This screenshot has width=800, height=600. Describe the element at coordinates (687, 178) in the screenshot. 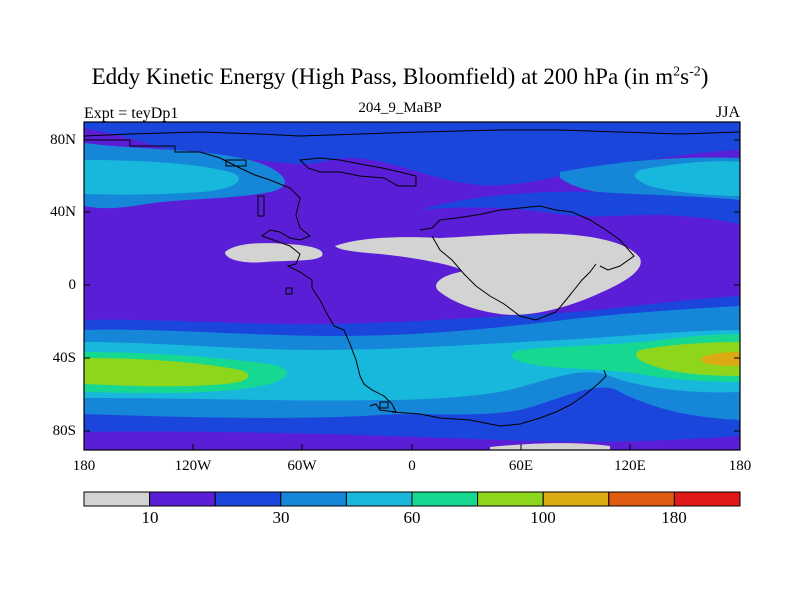

I see `nh-cyan-right` at that location.